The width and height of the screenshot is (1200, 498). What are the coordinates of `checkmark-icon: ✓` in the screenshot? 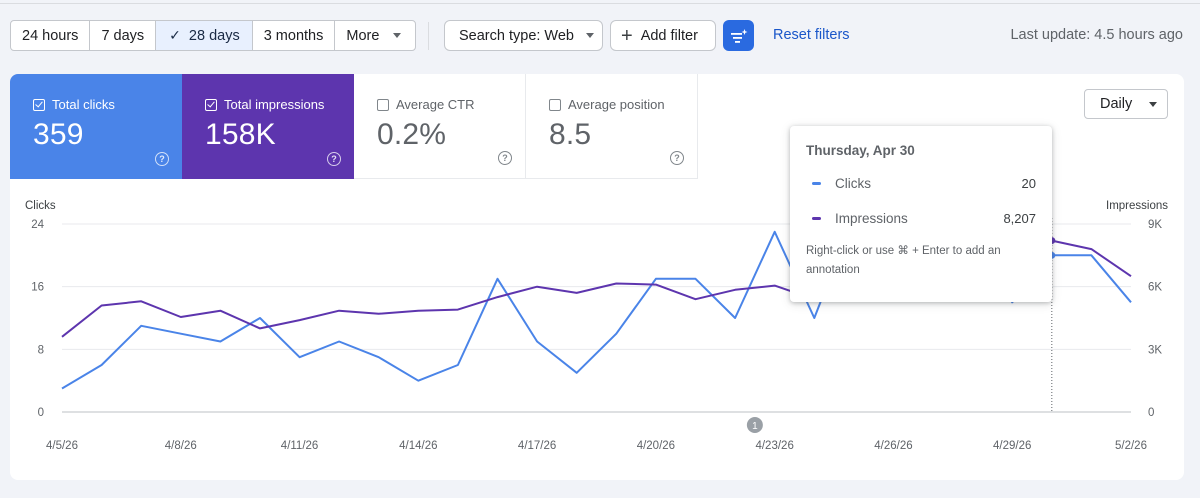 It's located at (175, 35).